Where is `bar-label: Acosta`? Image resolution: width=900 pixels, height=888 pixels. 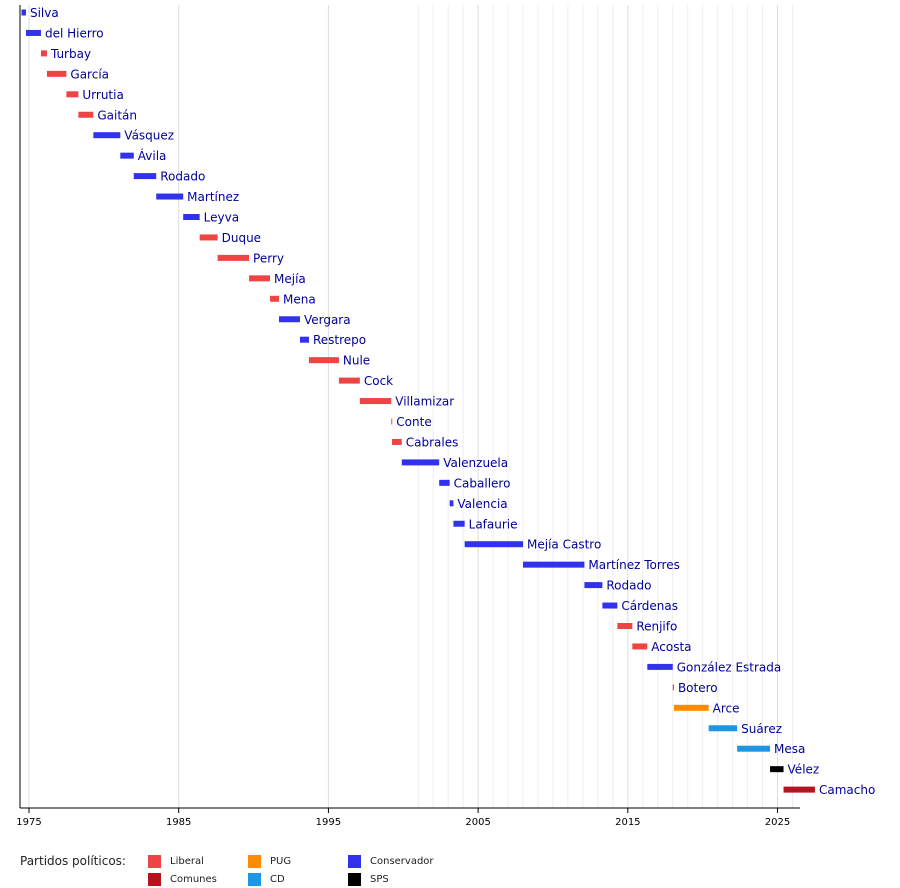 bar-label: Acosta is located at coordinates (671, 647).